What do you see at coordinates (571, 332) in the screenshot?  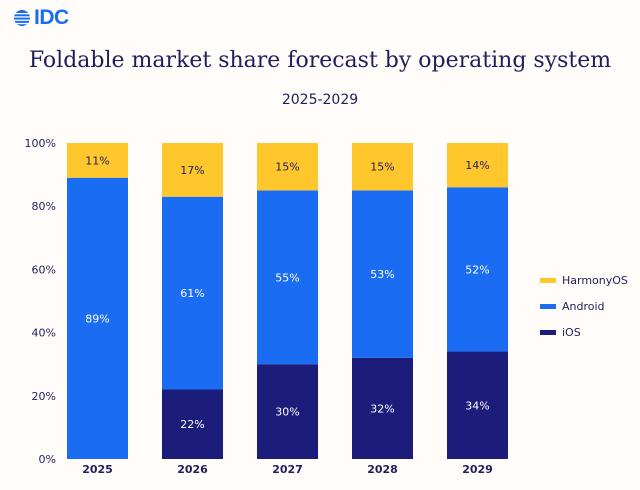 I see `legend-label: iOS` at bounding box center [571, 332].